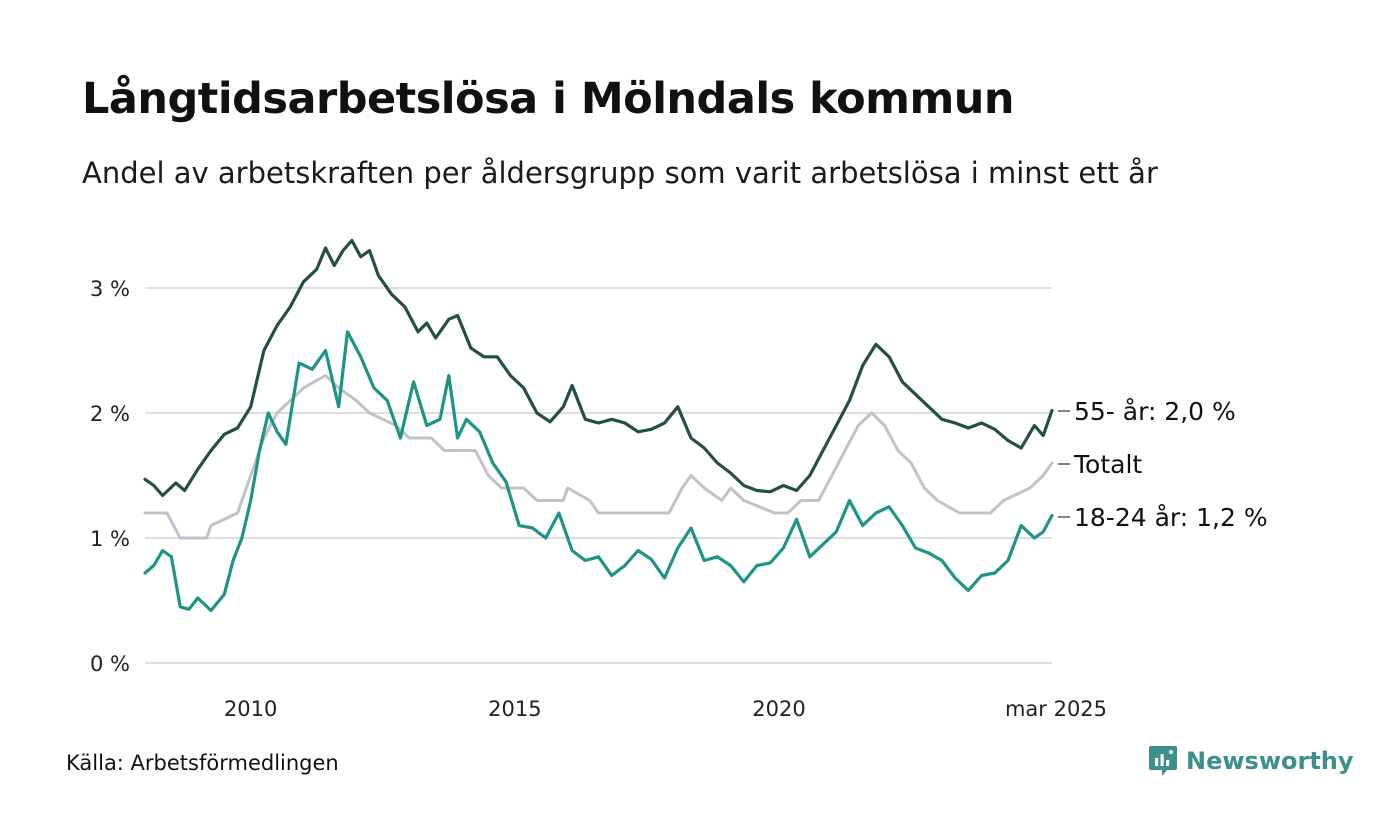 The width and height of the screenshot is (1400, 840). I want to click on y-tick-label: 0 %, so click(110, 664).